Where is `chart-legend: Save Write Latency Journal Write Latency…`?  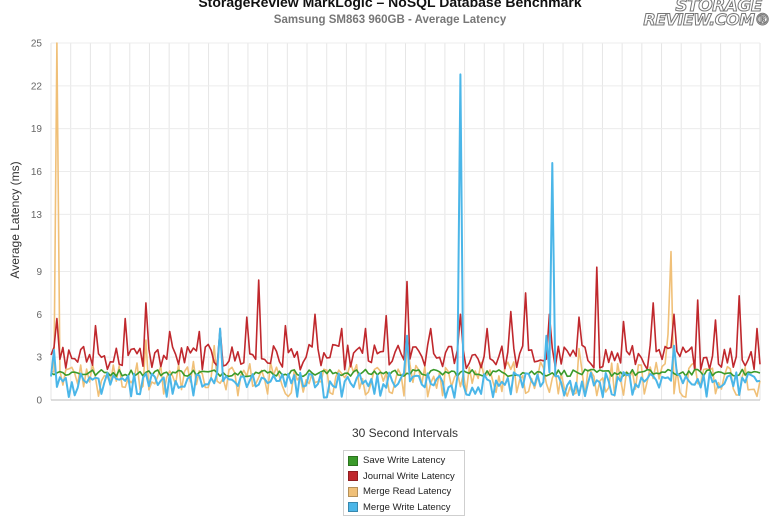 chart-legend: Save Write Latency Journal Write Latency… is located at coordinates (404, 483).